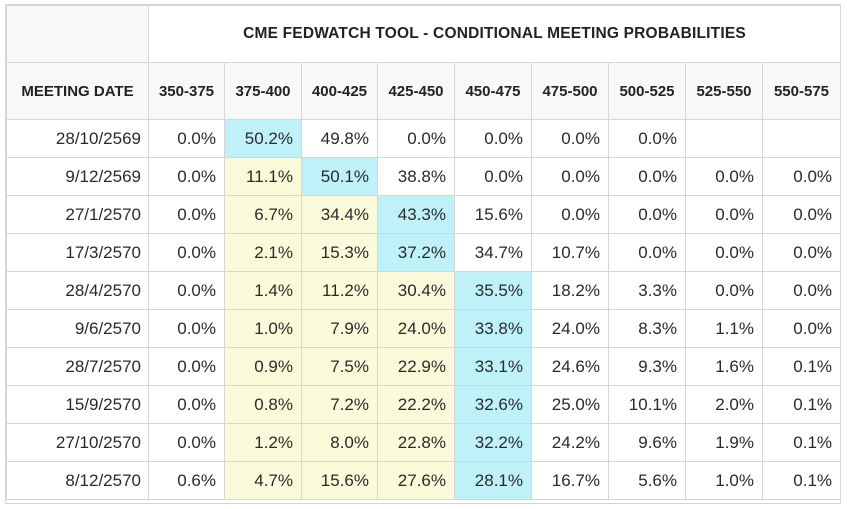 The height and width of the screenshot is (509, 847). I want to click on range-header: 475-500, so click(570, 91).